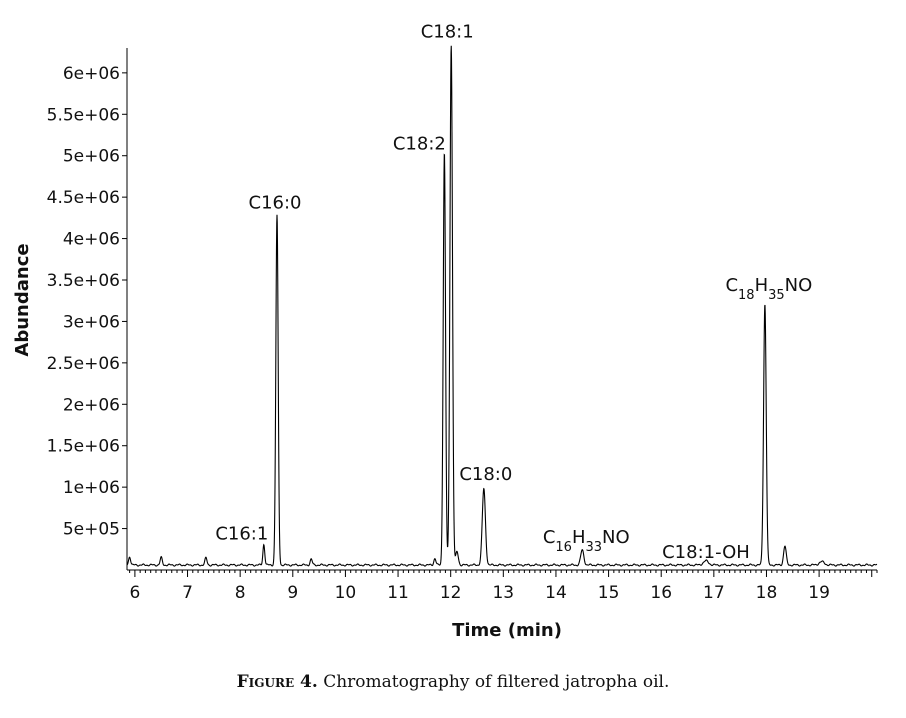 The height and width of the screenshot is (718, 906). Describe the element at coordinates (277, 682) in the screenshot. I see `figure-label: Figure 4.` at that location.